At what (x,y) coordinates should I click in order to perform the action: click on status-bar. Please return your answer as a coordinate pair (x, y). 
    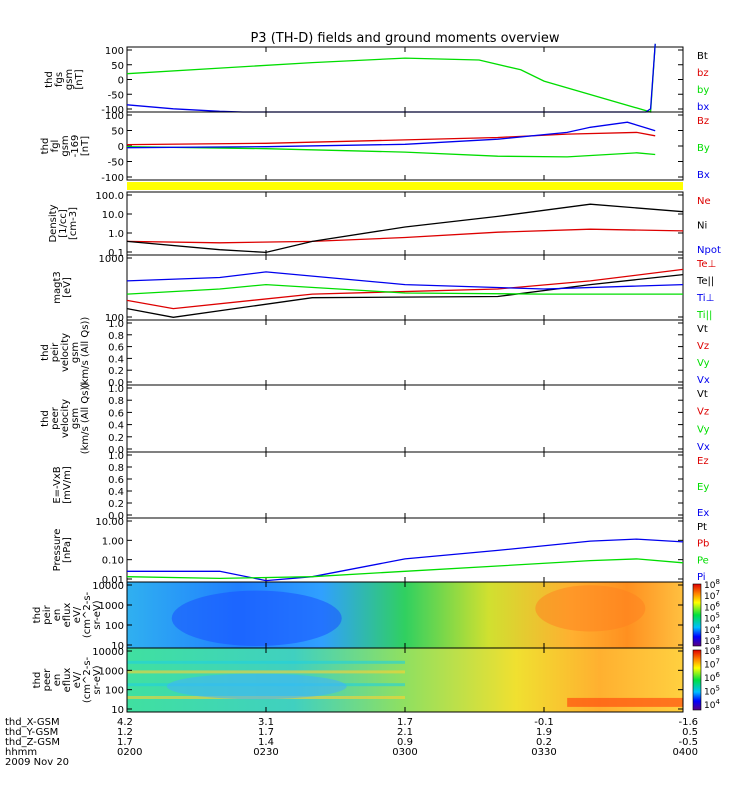
    Looking at the image, I should click on (405, 186).